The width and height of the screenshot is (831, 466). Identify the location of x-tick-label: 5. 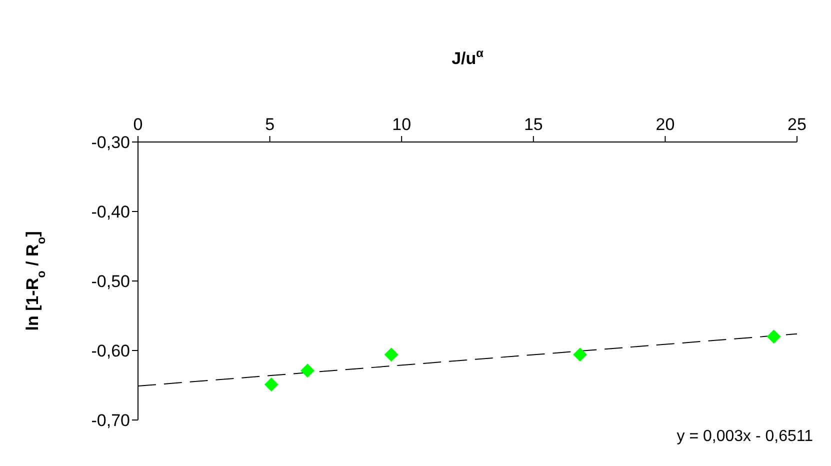
(270, 124).